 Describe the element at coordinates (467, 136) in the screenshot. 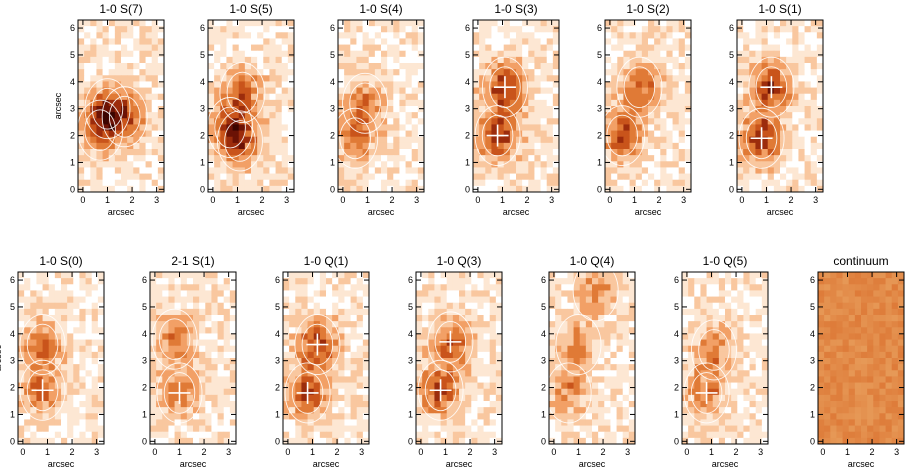

I see `y-tick-label: 2` at that location.